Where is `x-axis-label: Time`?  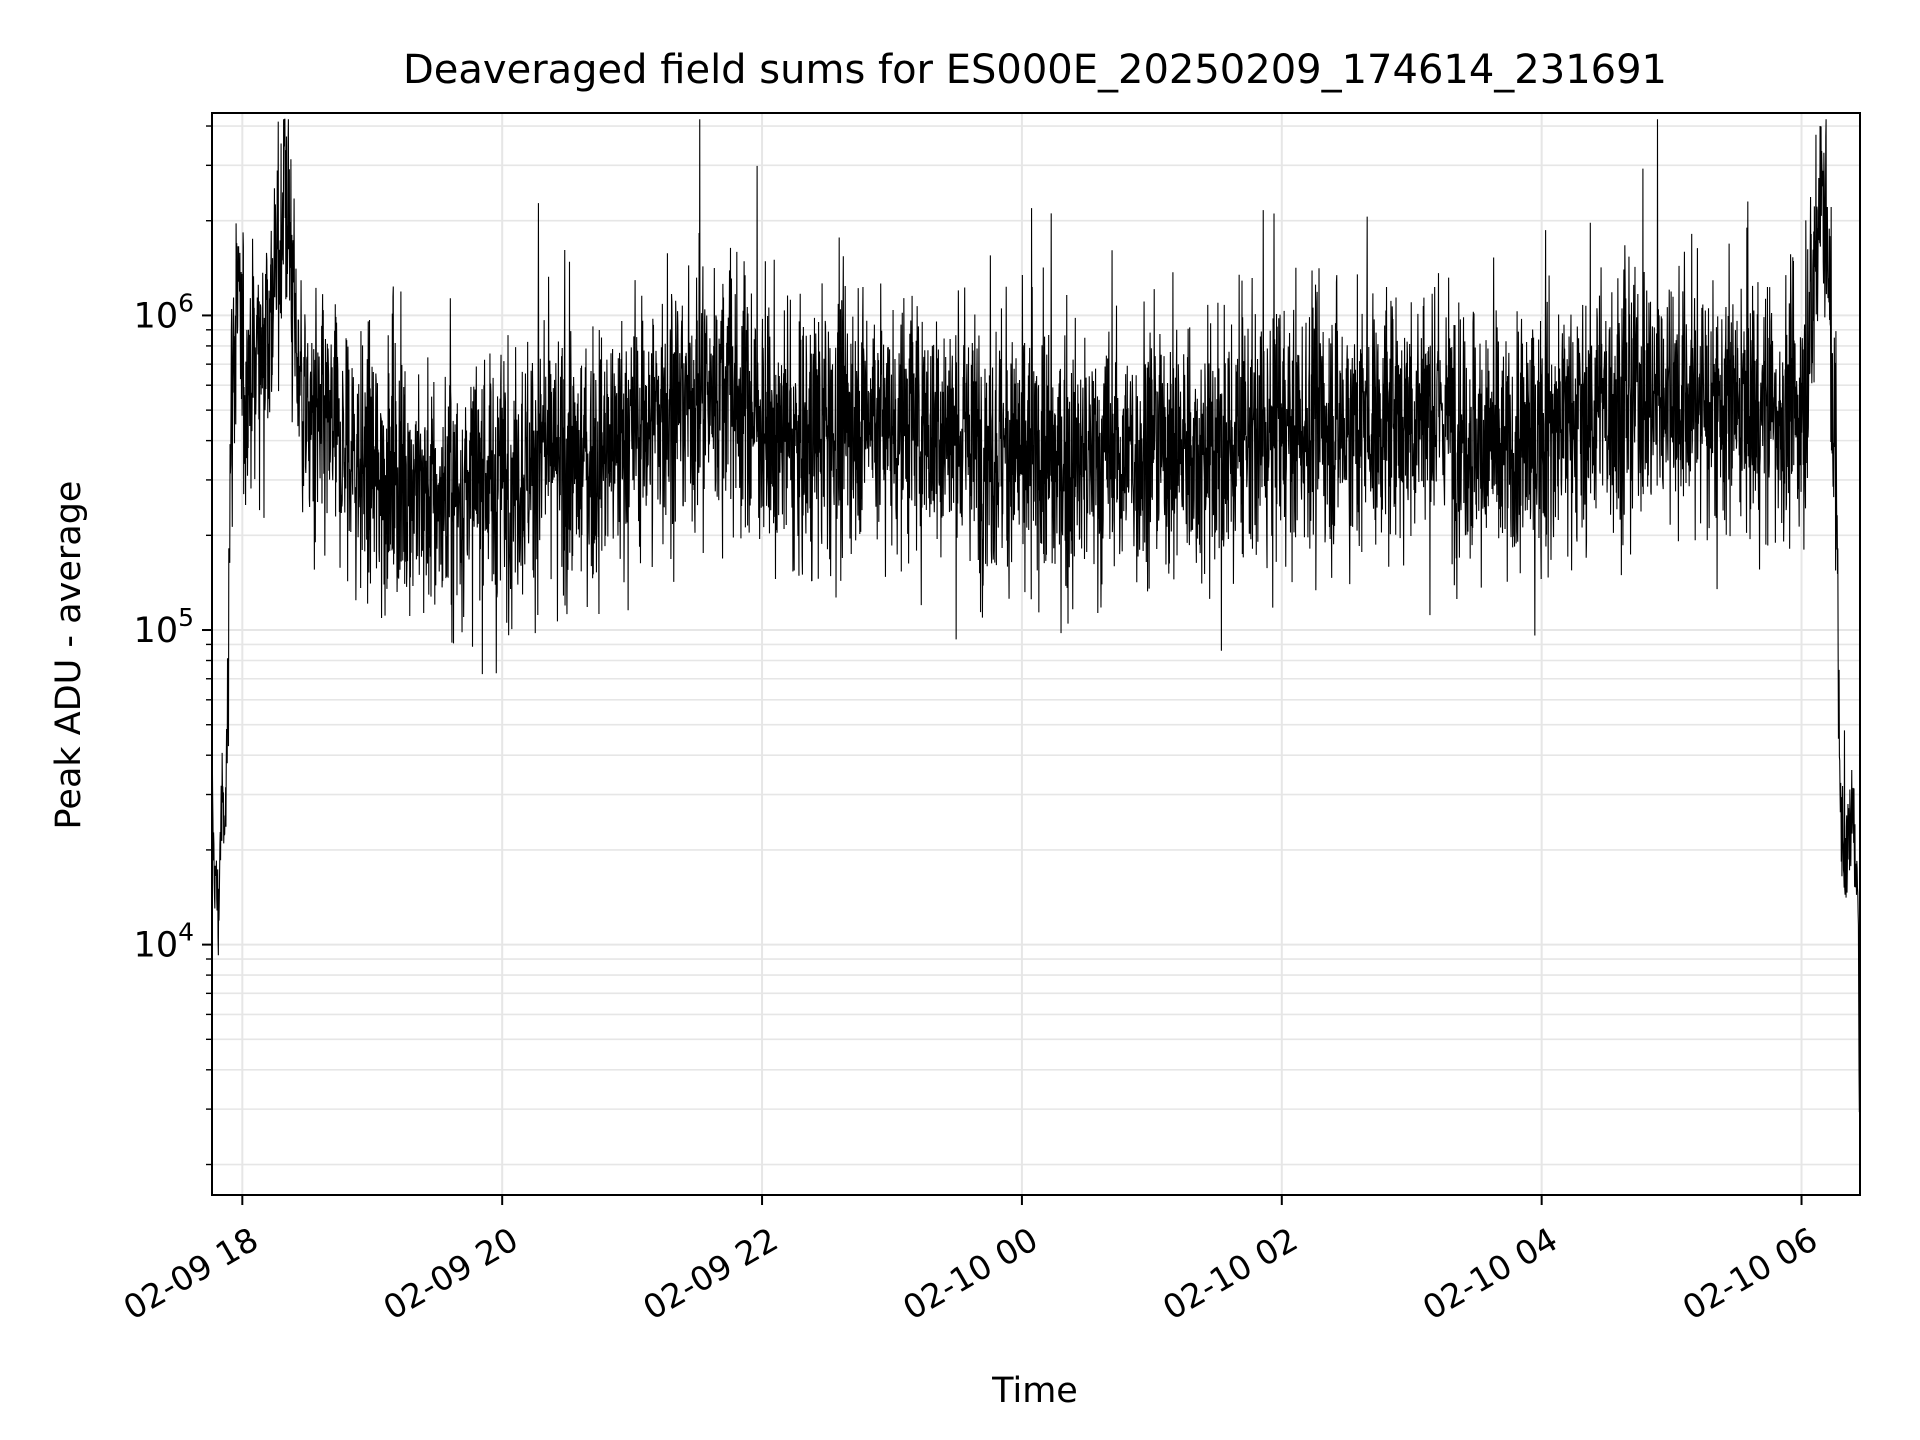
x-axis-label: Time is located at coordinates (1034, 1391).